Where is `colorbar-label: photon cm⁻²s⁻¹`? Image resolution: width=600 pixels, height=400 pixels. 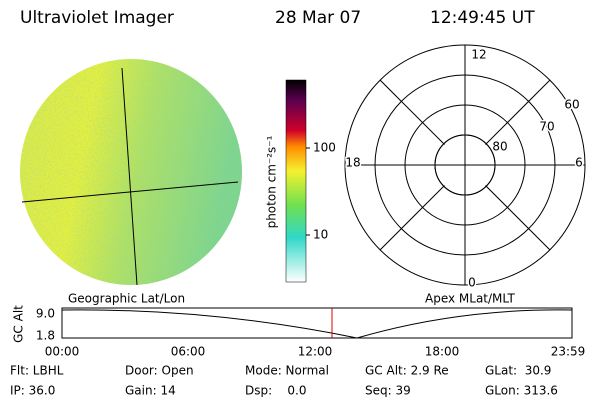 colorbar-label: photon cm⁻²s⁻¹ is located at coordinates (272, 181).